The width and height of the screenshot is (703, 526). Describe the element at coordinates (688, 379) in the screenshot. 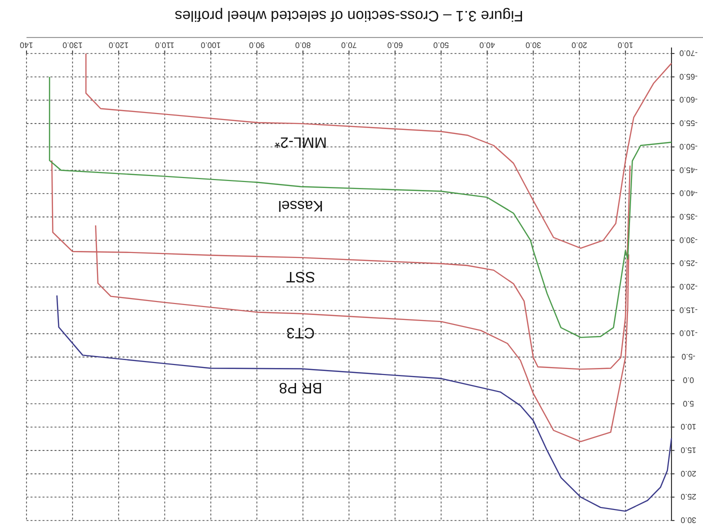

I see `y-tick-label: 0.0` at that location.